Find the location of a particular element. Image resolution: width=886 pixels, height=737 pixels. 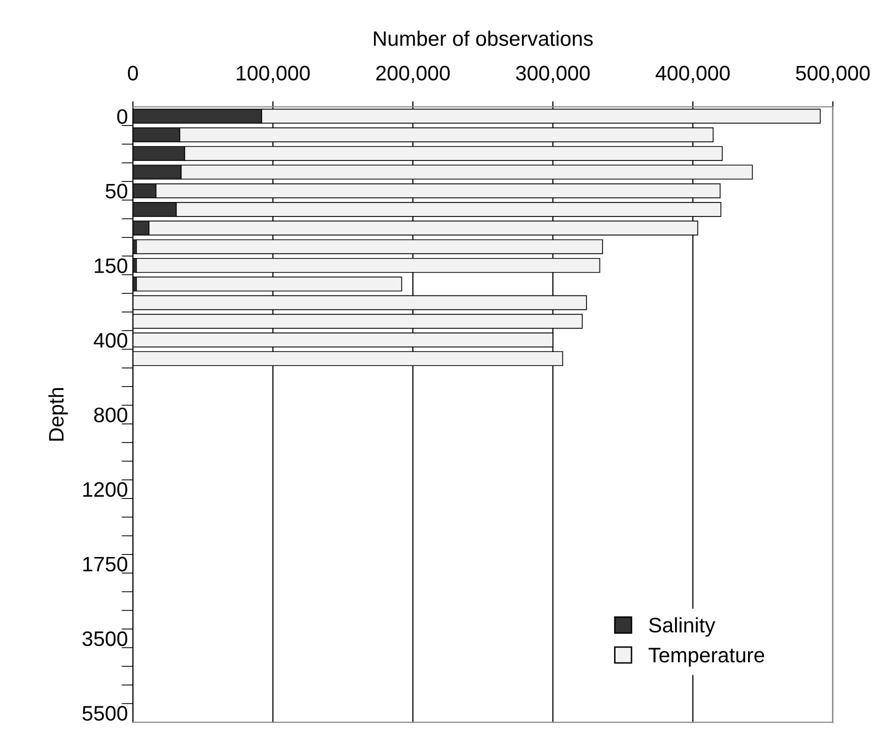

x-tick-label: 400,000 is located at coordinates (693, 74).